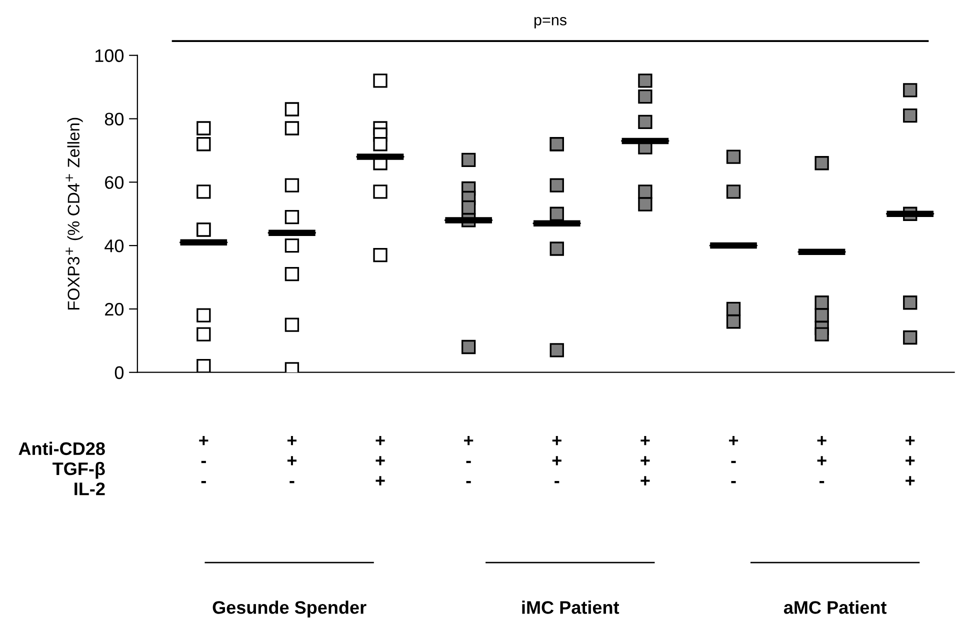 The height and width of the screenshot is (629, 961). Describe the element at coordinates (119, 373) in the screenshot. I see `y-tick-label: 0` at that location.